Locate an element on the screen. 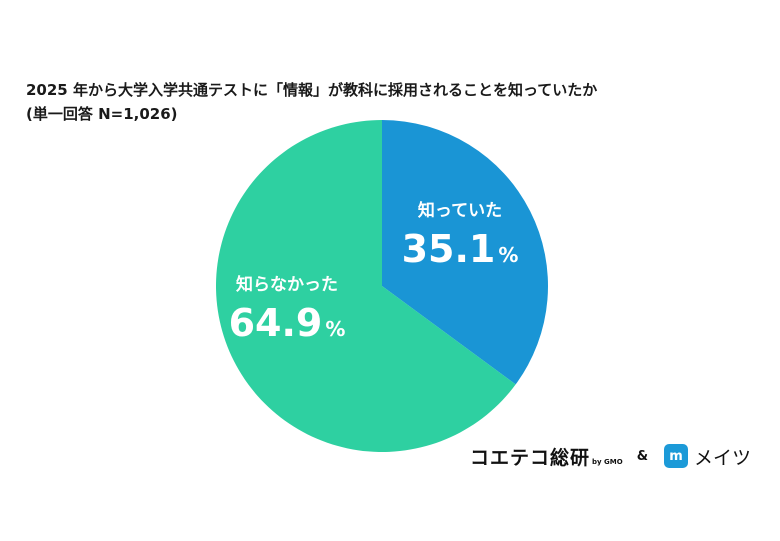  mates-logo-icon: m is located at coordinates (676, 456).